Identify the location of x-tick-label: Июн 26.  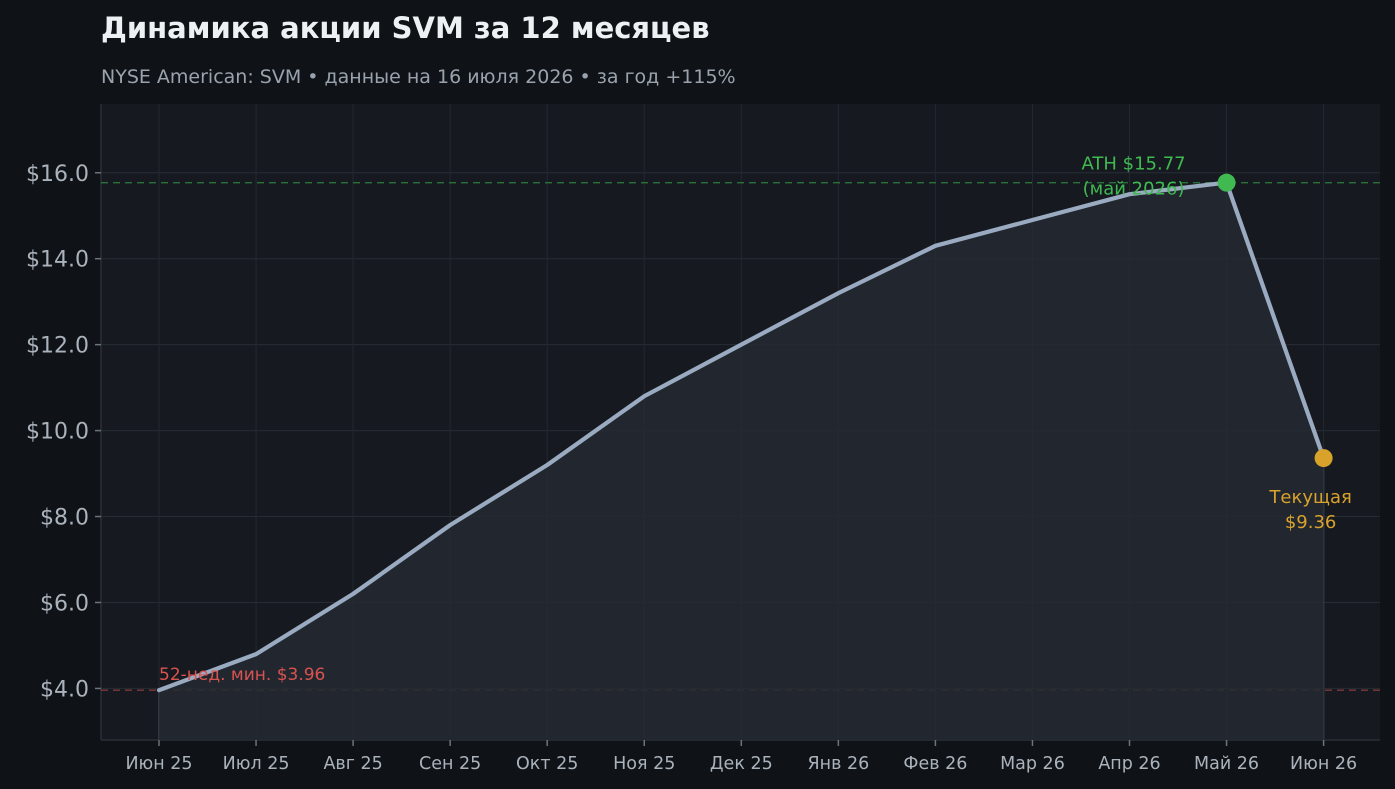
(1323, 764).